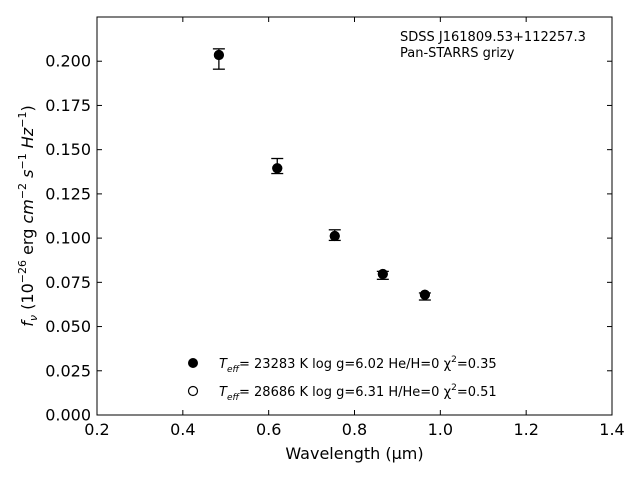 The height and width of the screenshot is (480, 640). I want to click on y-tick-label: 0.200, so click(68, 61).